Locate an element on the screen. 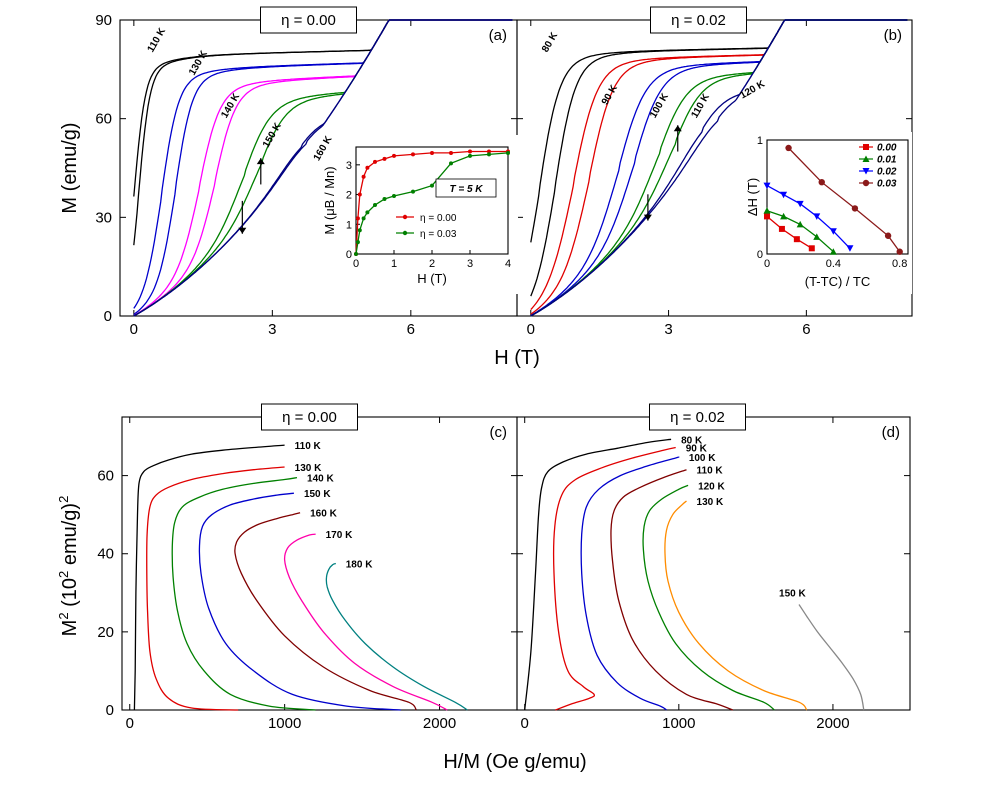 This screenshot has height=795, width=986. panel-b-series-label: 100 K is located at coordinates (659, 105).